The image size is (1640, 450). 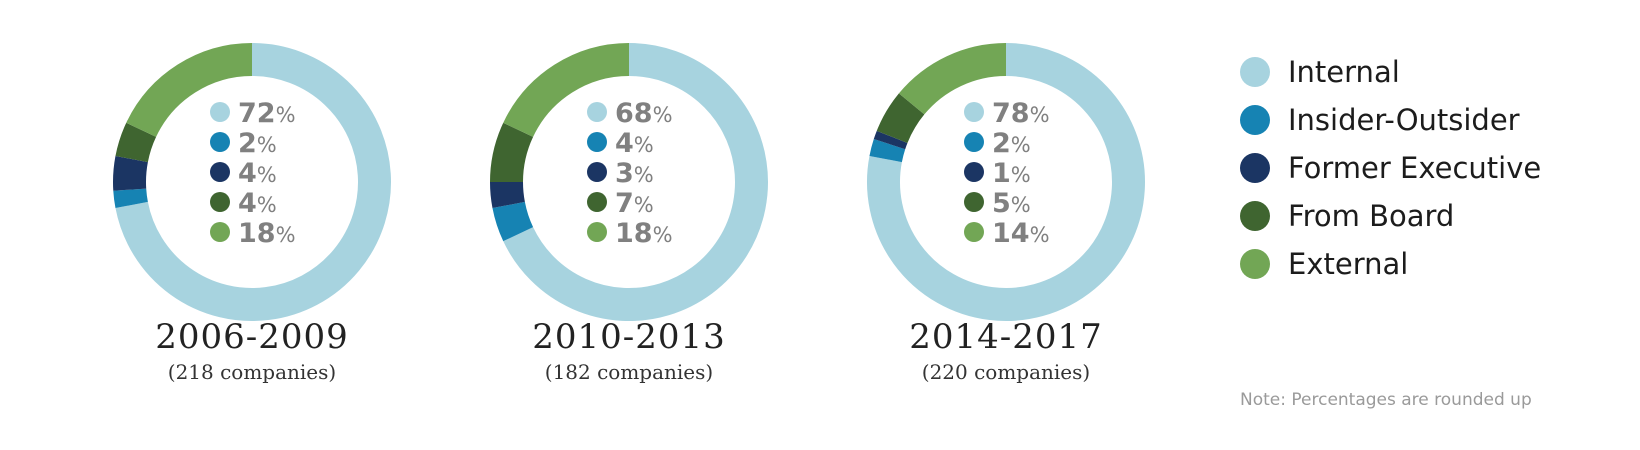 I want to click on legend-swatch-from-board, so click(x=1255, y=216).